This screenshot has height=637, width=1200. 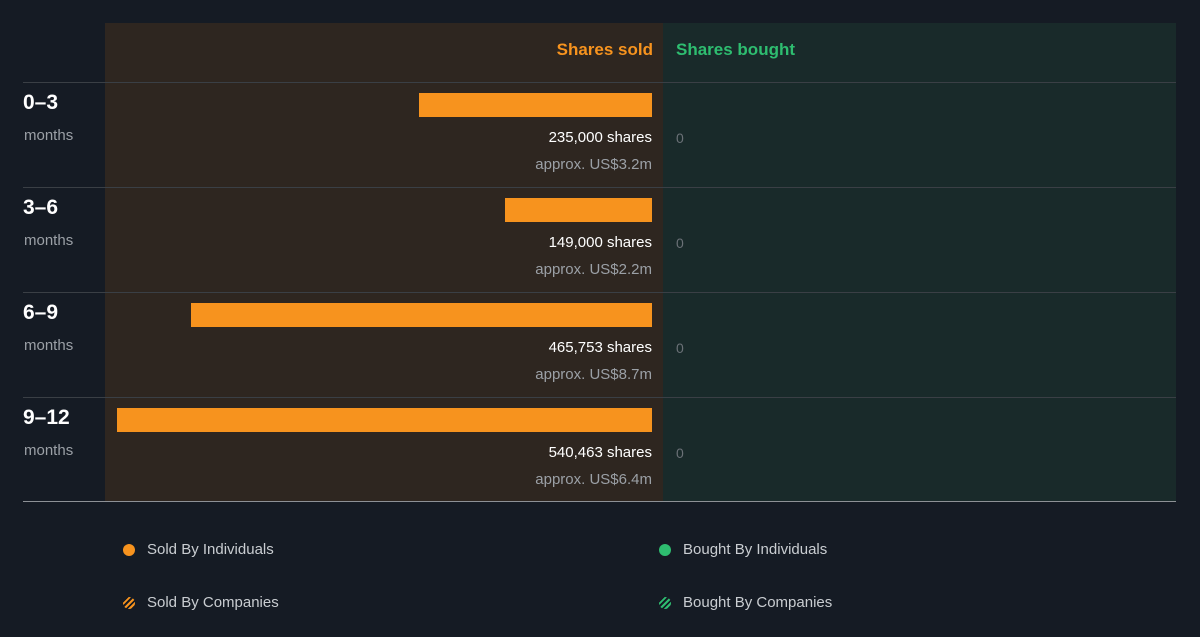 I want to click on period-label: 0–3, so click(x=41, y=102).